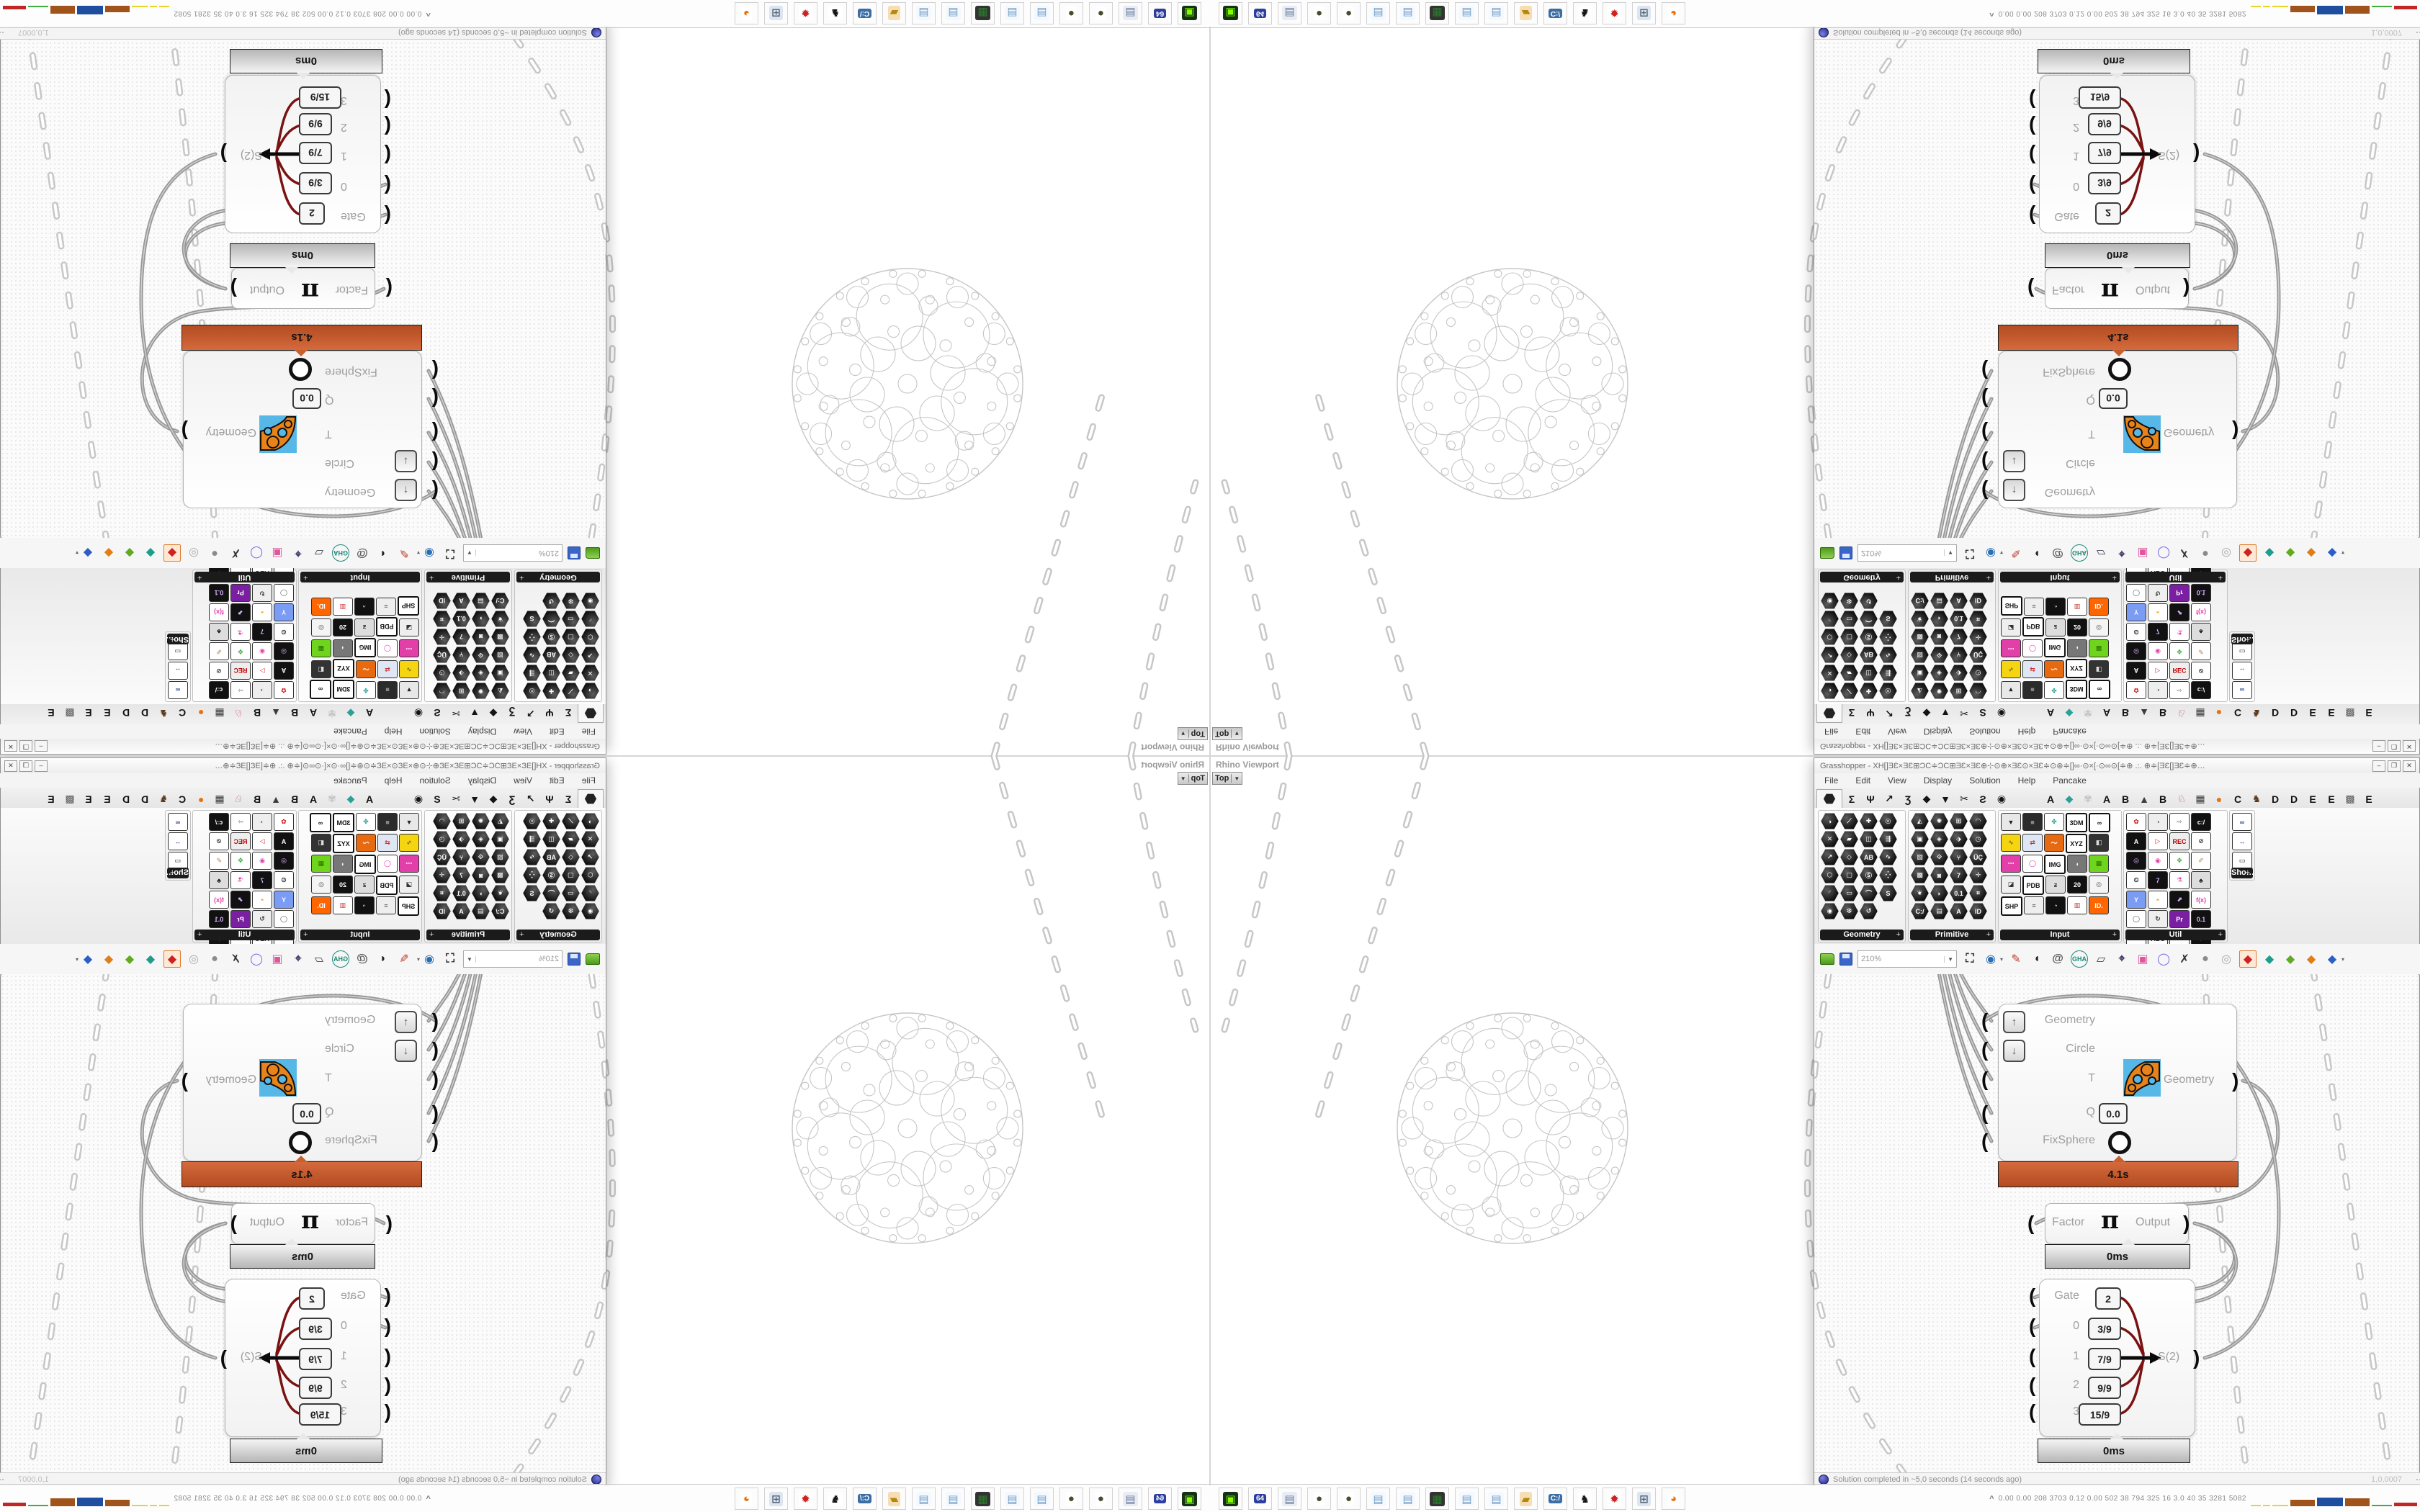 Image resolution: width=2420 pixels, height=1512 pixels. Describe the element at coordinates (2378, 766) in the screenshot. I see `minimize-button: –` at that location.